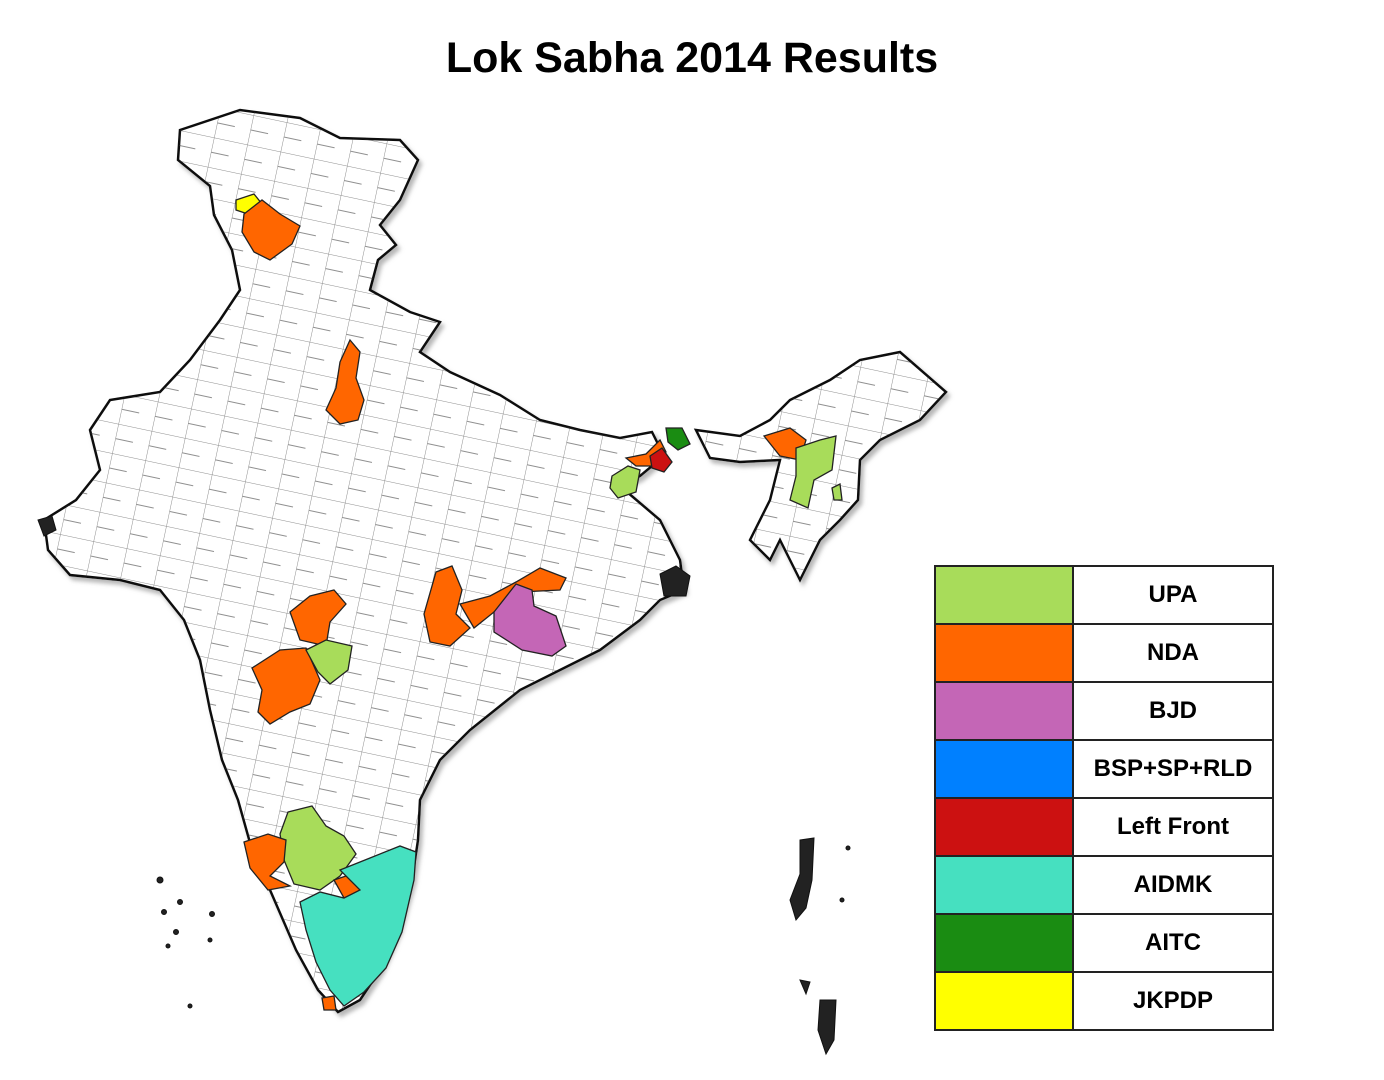  Describe the element at coordinates (530, 620) in the screenshot. I see `region-bjd` at that location.